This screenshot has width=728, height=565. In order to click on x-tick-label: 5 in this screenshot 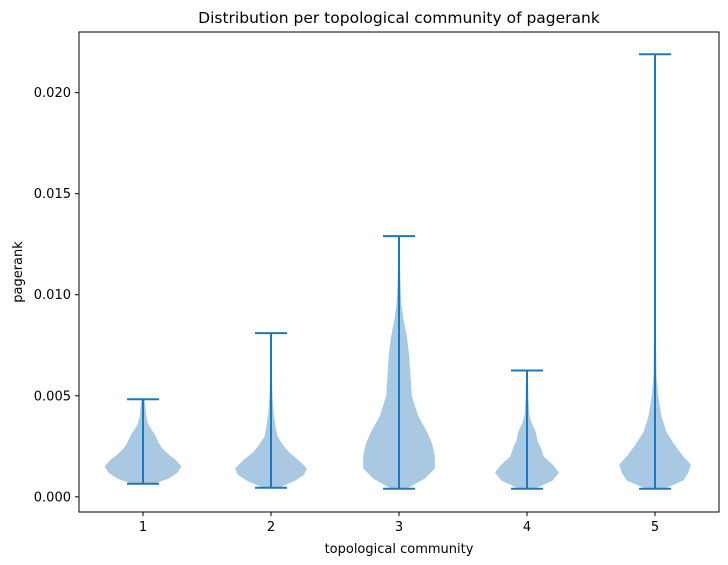, I will do `click(655, 527)`.